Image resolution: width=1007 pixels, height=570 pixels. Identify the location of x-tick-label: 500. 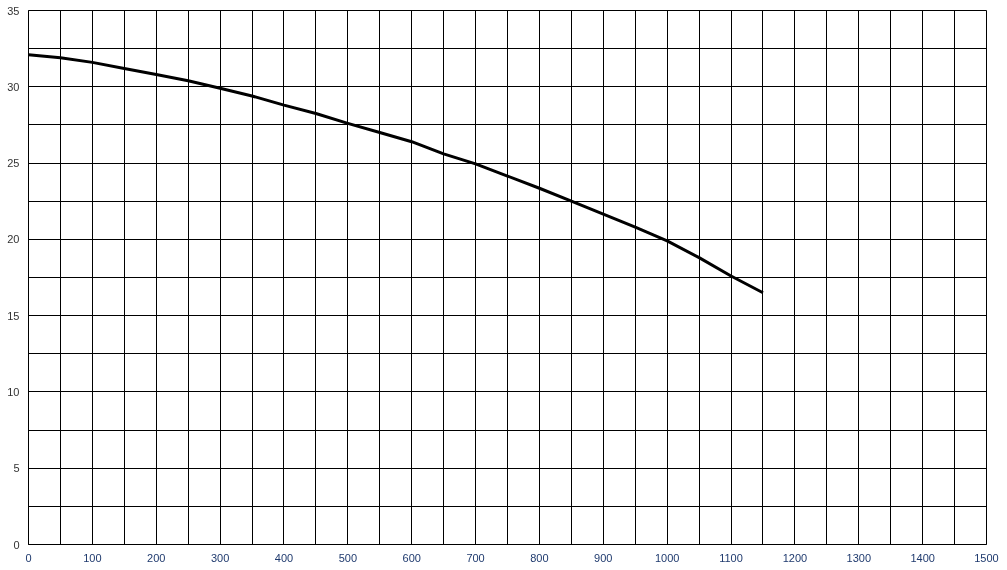
(348, 557).